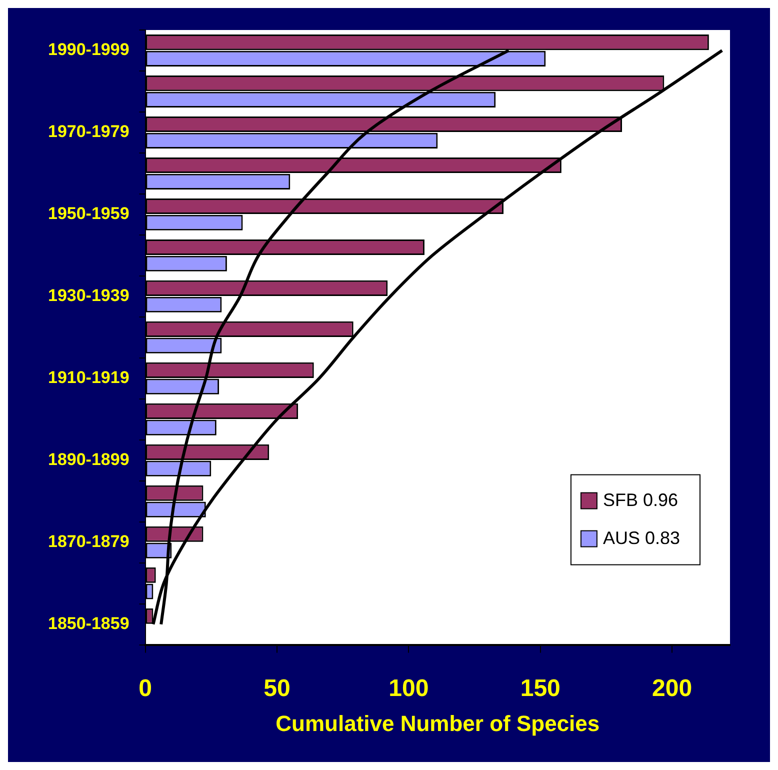 The image size is (778, 770). Describe the element at coordinates (89, 378) in the screenshot. I see `y-tick-label: 1910-1919` at that location.